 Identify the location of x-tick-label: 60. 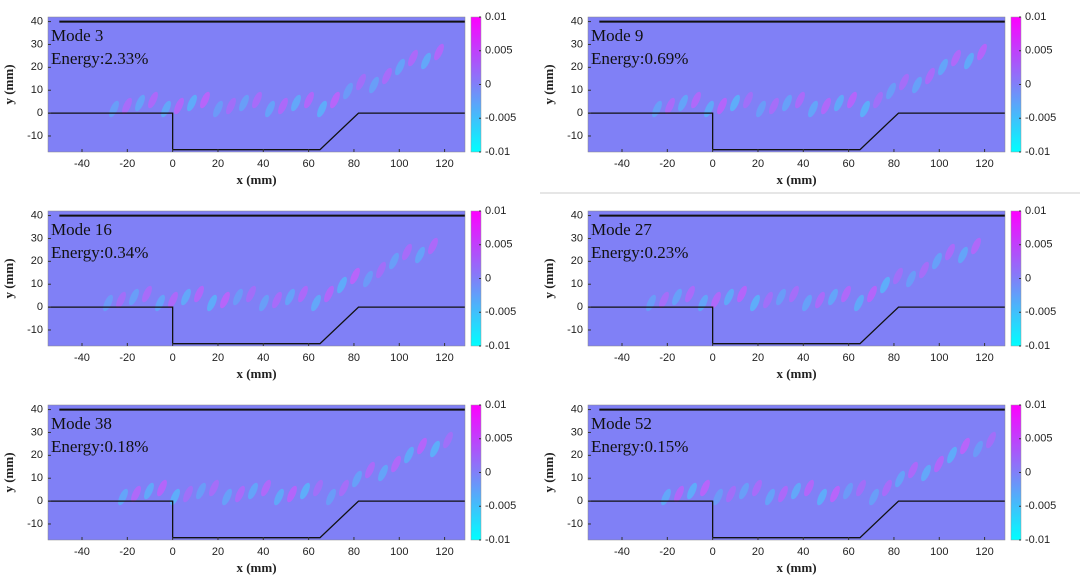
(849, 164).